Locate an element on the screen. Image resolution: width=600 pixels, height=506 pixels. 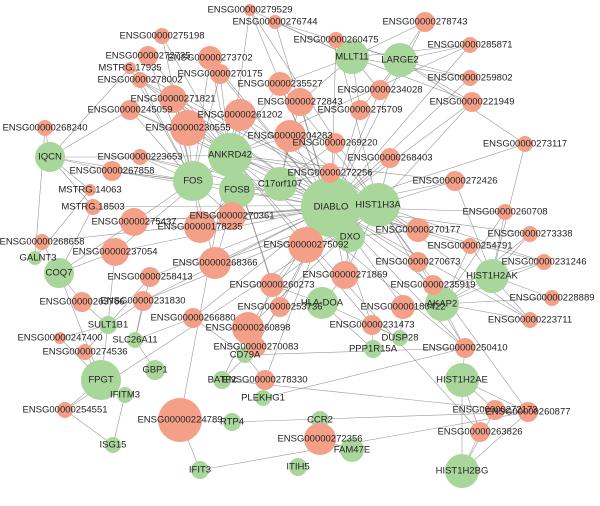
node-label: ENSG00000260877 is located at coordinates (527, 412).